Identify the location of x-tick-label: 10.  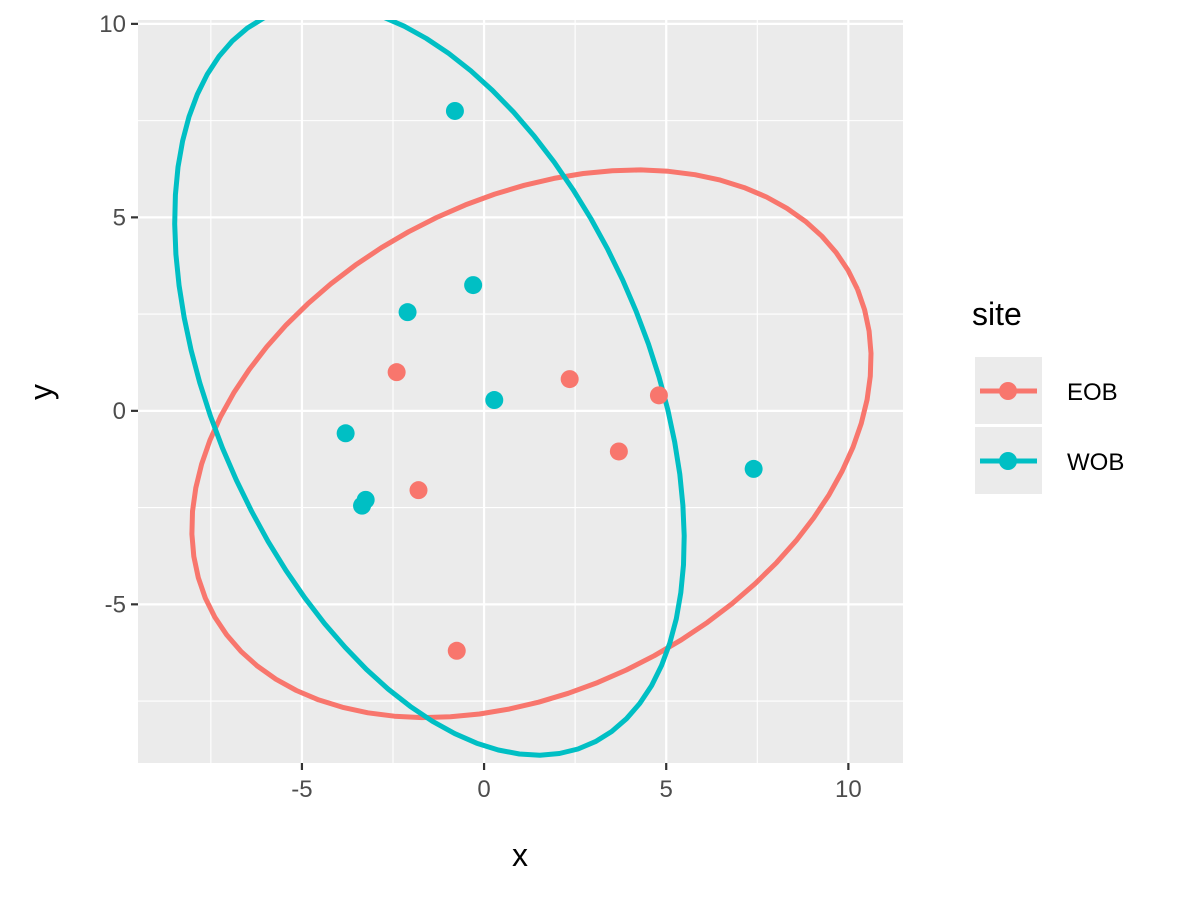
(848, 789).